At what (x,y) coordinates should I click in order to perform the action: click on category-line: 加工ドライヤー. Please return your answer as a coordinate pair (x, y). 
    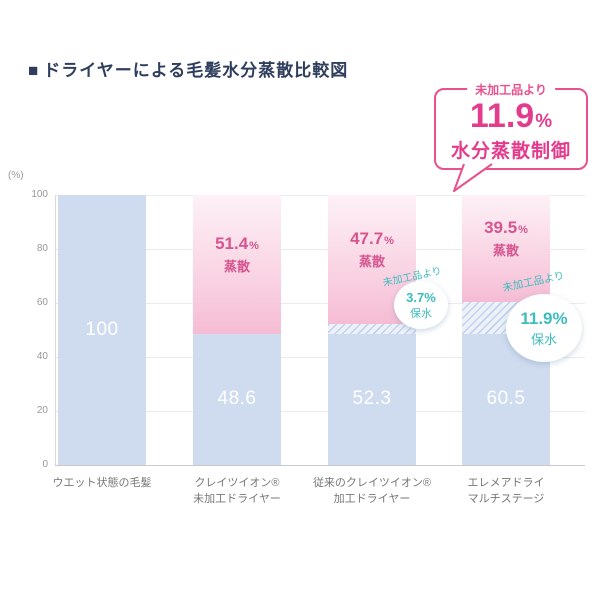
    Looking at the image, I should click on (372, 498).